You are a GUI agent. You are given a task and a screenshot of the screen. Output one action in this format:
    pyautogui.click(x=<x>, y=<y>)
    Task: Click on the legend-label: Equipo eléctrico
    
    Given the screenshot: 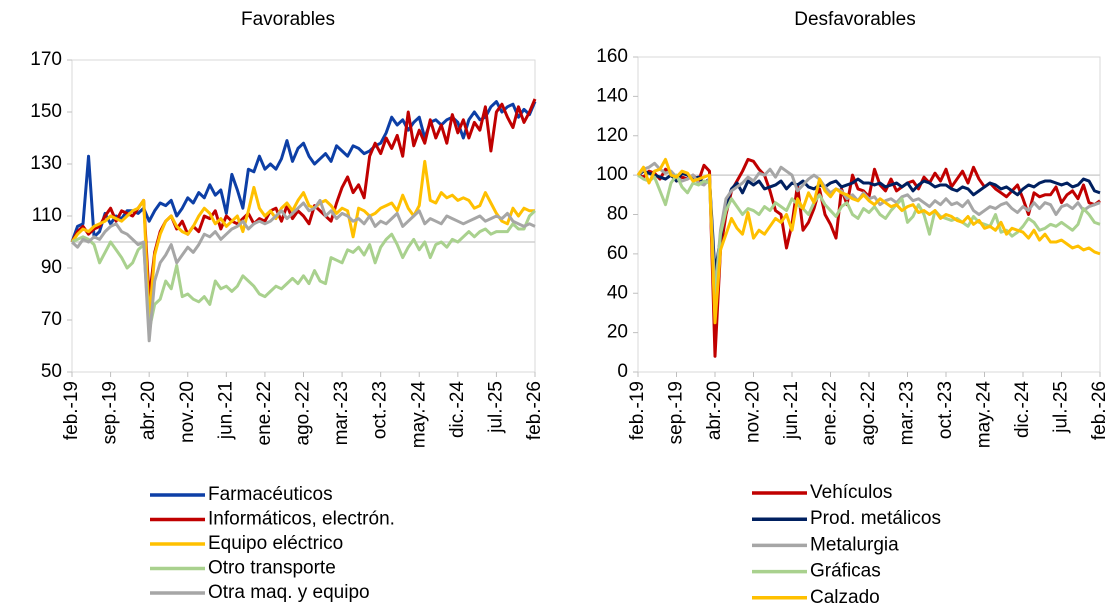 What is the action you would take?
    pyautogui.click(x=275, y=543)
    